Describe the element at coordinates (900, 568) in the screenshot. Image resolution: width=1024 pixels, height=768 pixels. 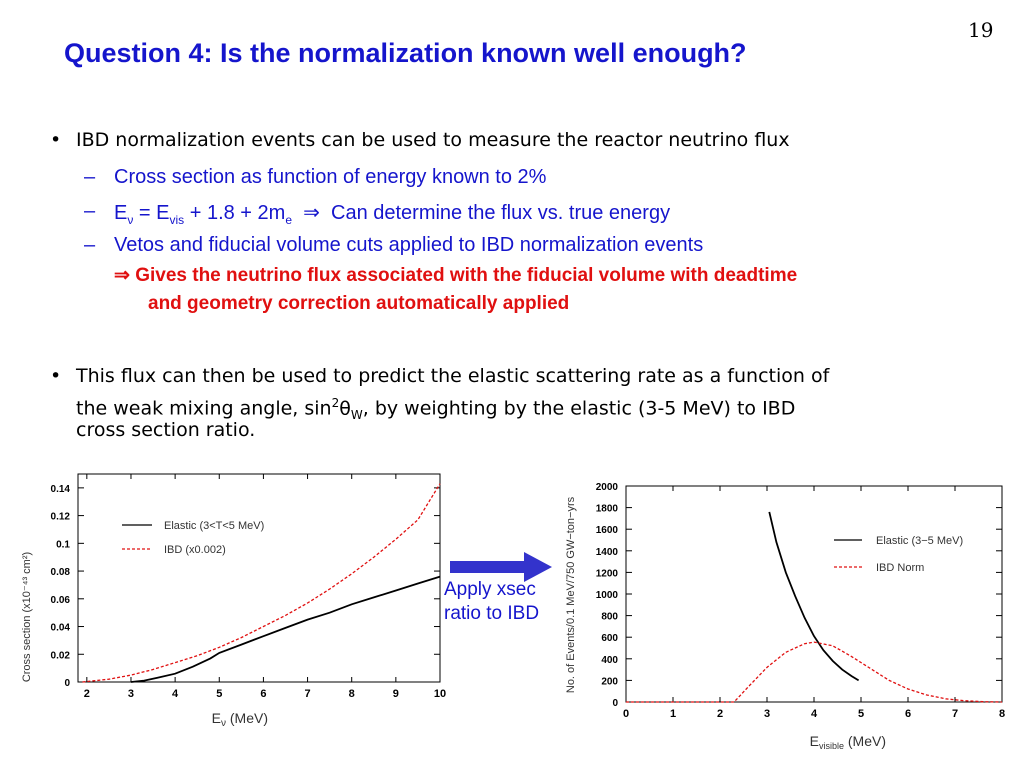
I see `legend-ibd: IBD Norm` at that location.